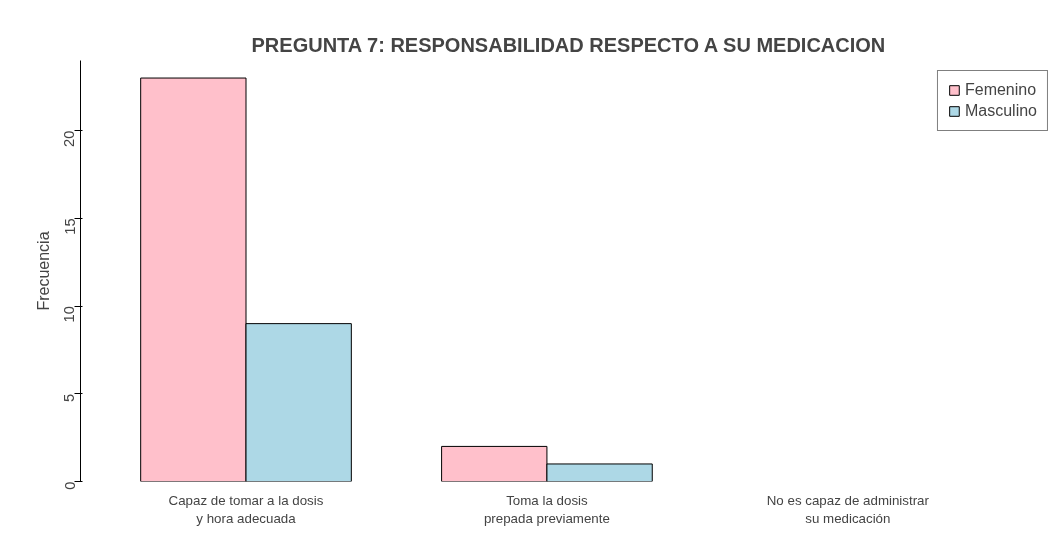  Describe the element at coordinates (69, 314) in the screenshot. I see `y-tick-label: 10` at that location.